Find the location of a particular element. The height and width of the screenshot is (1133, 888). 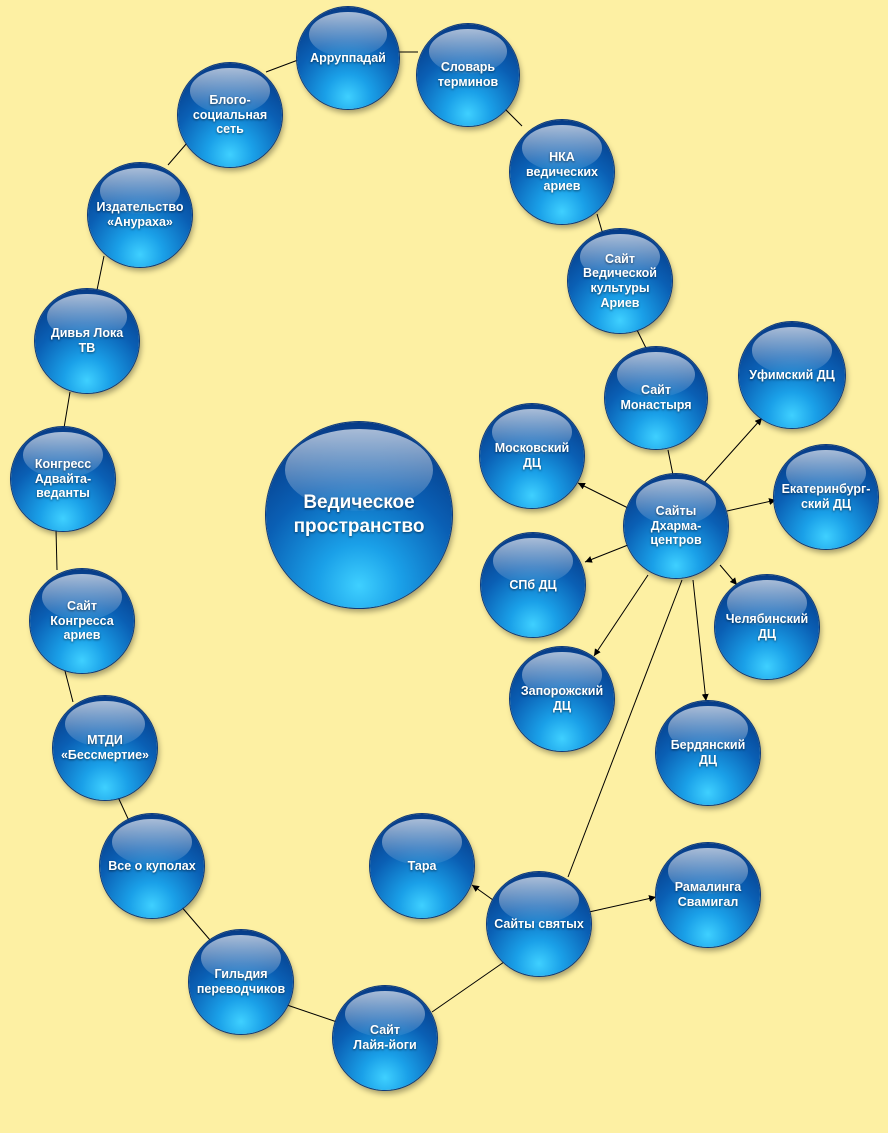

node-label: НКА ведических ариев is located at coordinates (562, 171).